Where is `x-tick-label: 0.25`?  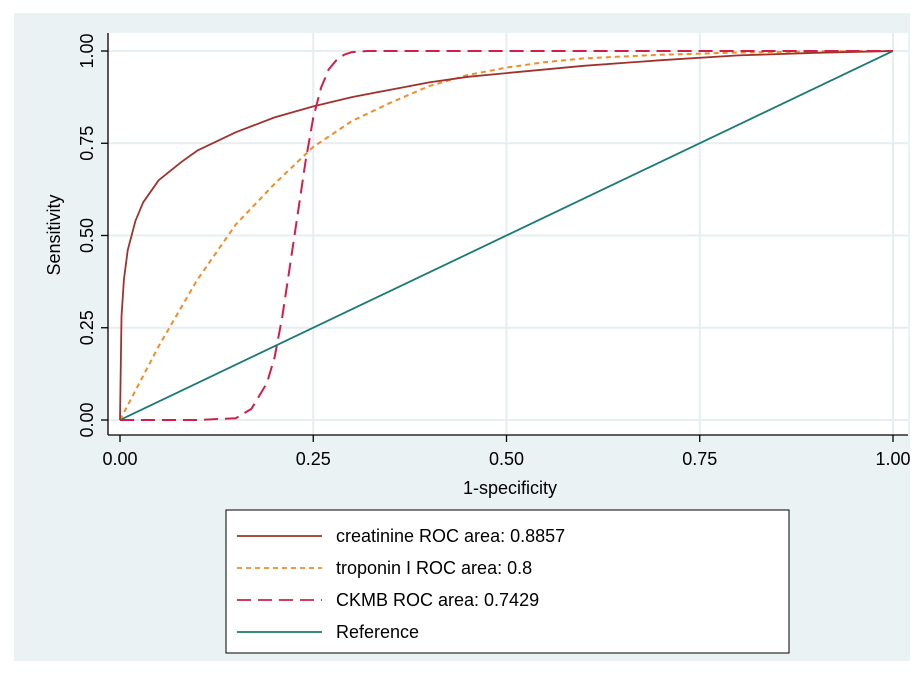
x-tick-label: 0.25 is located at coordinates (313, 459).